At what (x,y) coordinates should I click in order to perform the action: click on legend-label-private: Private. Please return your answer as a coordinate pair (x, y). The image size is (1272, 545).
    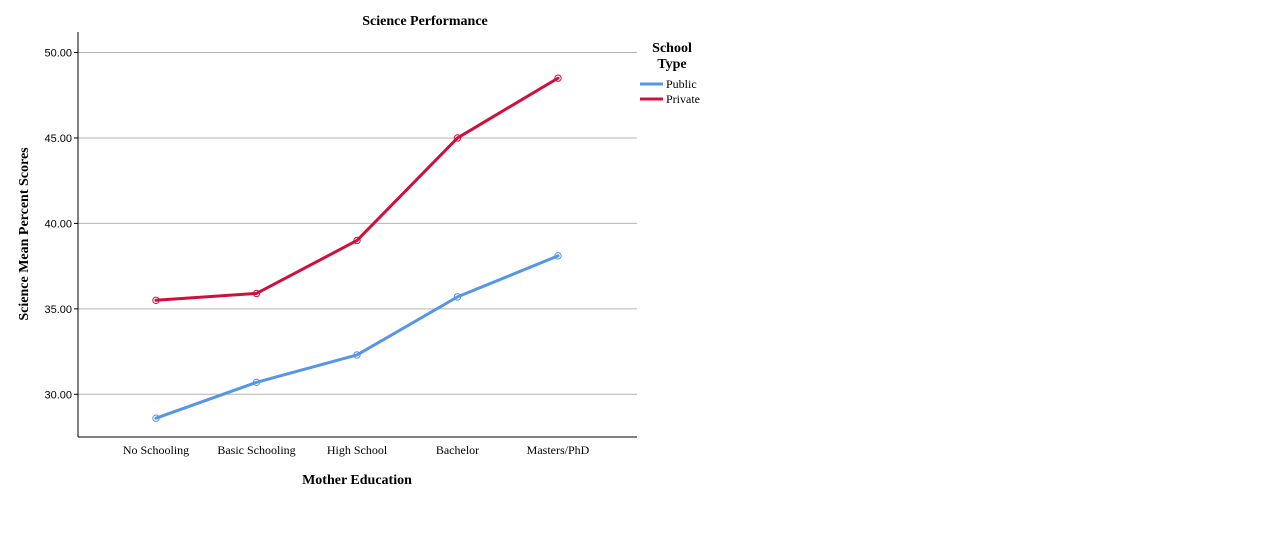
    Looking at the image, I should click on (683, 99).